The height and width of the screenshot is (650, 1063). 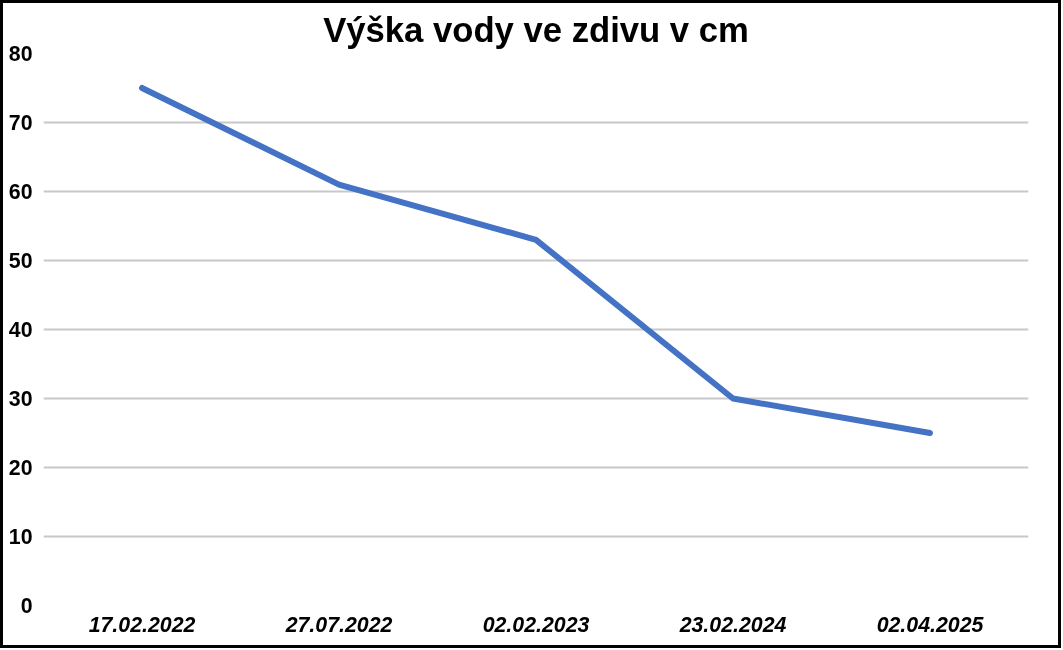 What do you see at coordinates (536, 29) in the screenshot?
I see `chart-title: Výška vody ve zdivu v cm` at bounding box center [536, 29].